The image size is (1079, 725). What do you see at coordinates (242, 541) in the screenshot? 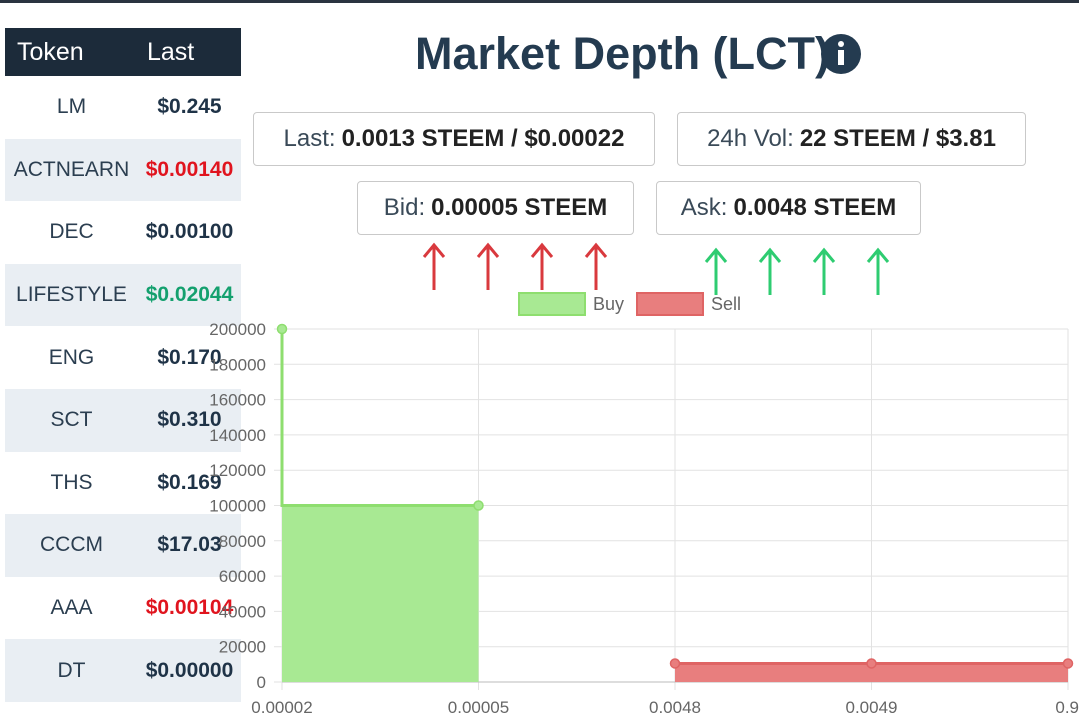
I see `y-tick-label: 80000` at bounding box center [242, 541].